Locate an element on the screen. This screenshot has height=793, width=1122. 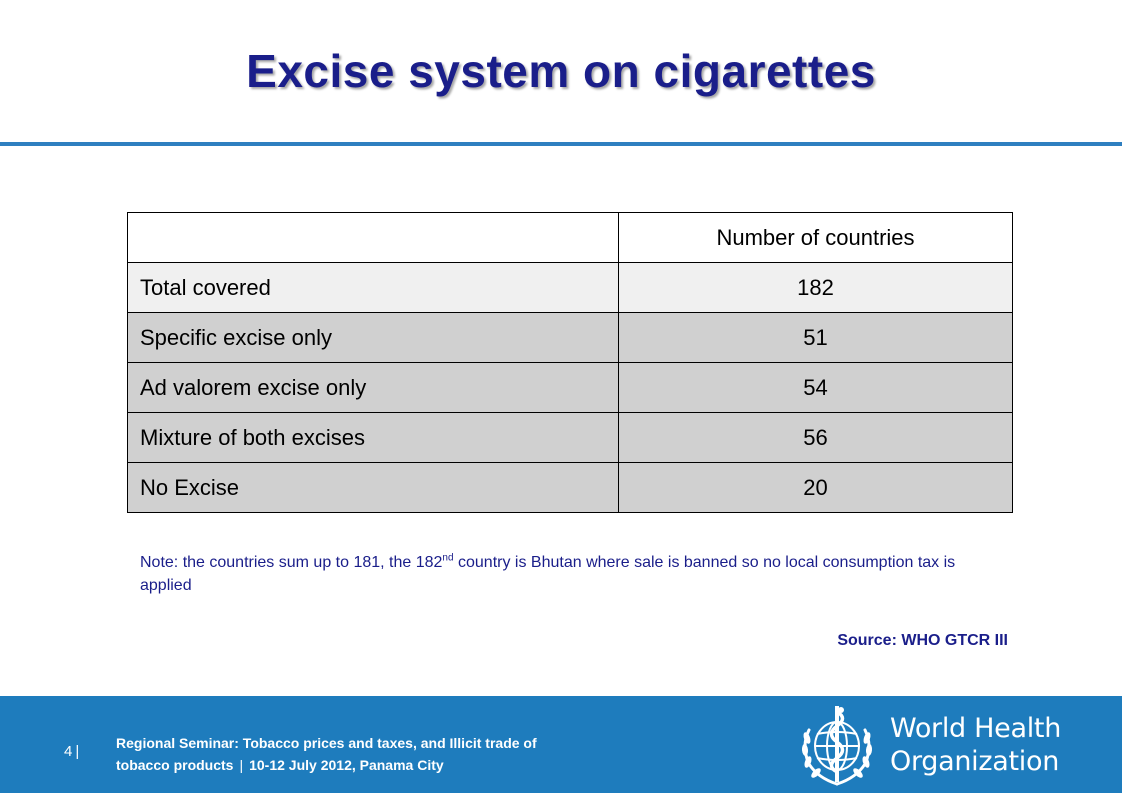
row-label: Specific excise only is located at coordinates (373, 337).